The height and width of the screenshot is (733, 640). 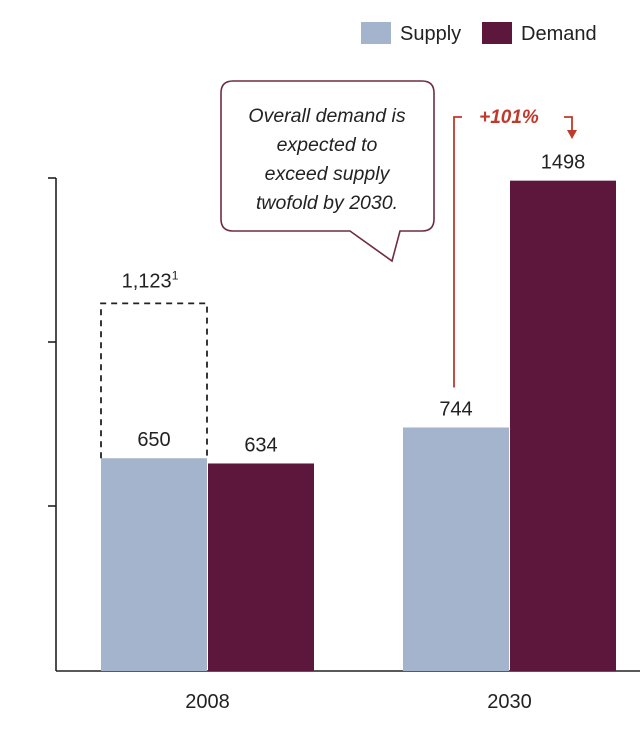 What do you see at coordinates (175, 275) in the screenshot?
I see `dashed-box-footnote: 1` at bounding box center [175, 275].